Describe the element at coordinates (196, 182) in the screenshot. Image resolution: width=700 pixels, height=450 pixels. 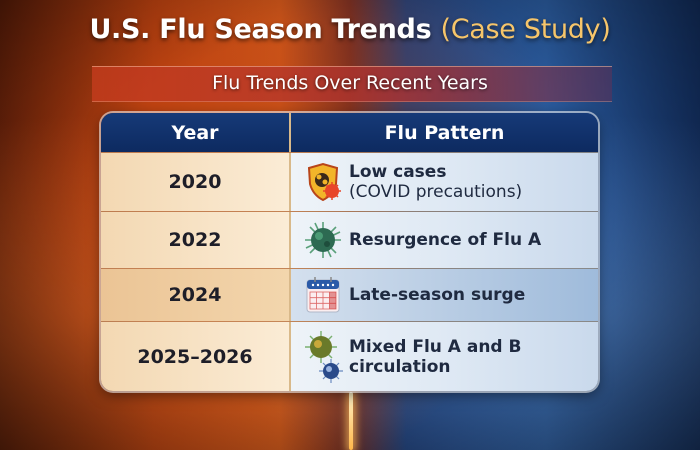
I see `year-cell: 2020` at that location.